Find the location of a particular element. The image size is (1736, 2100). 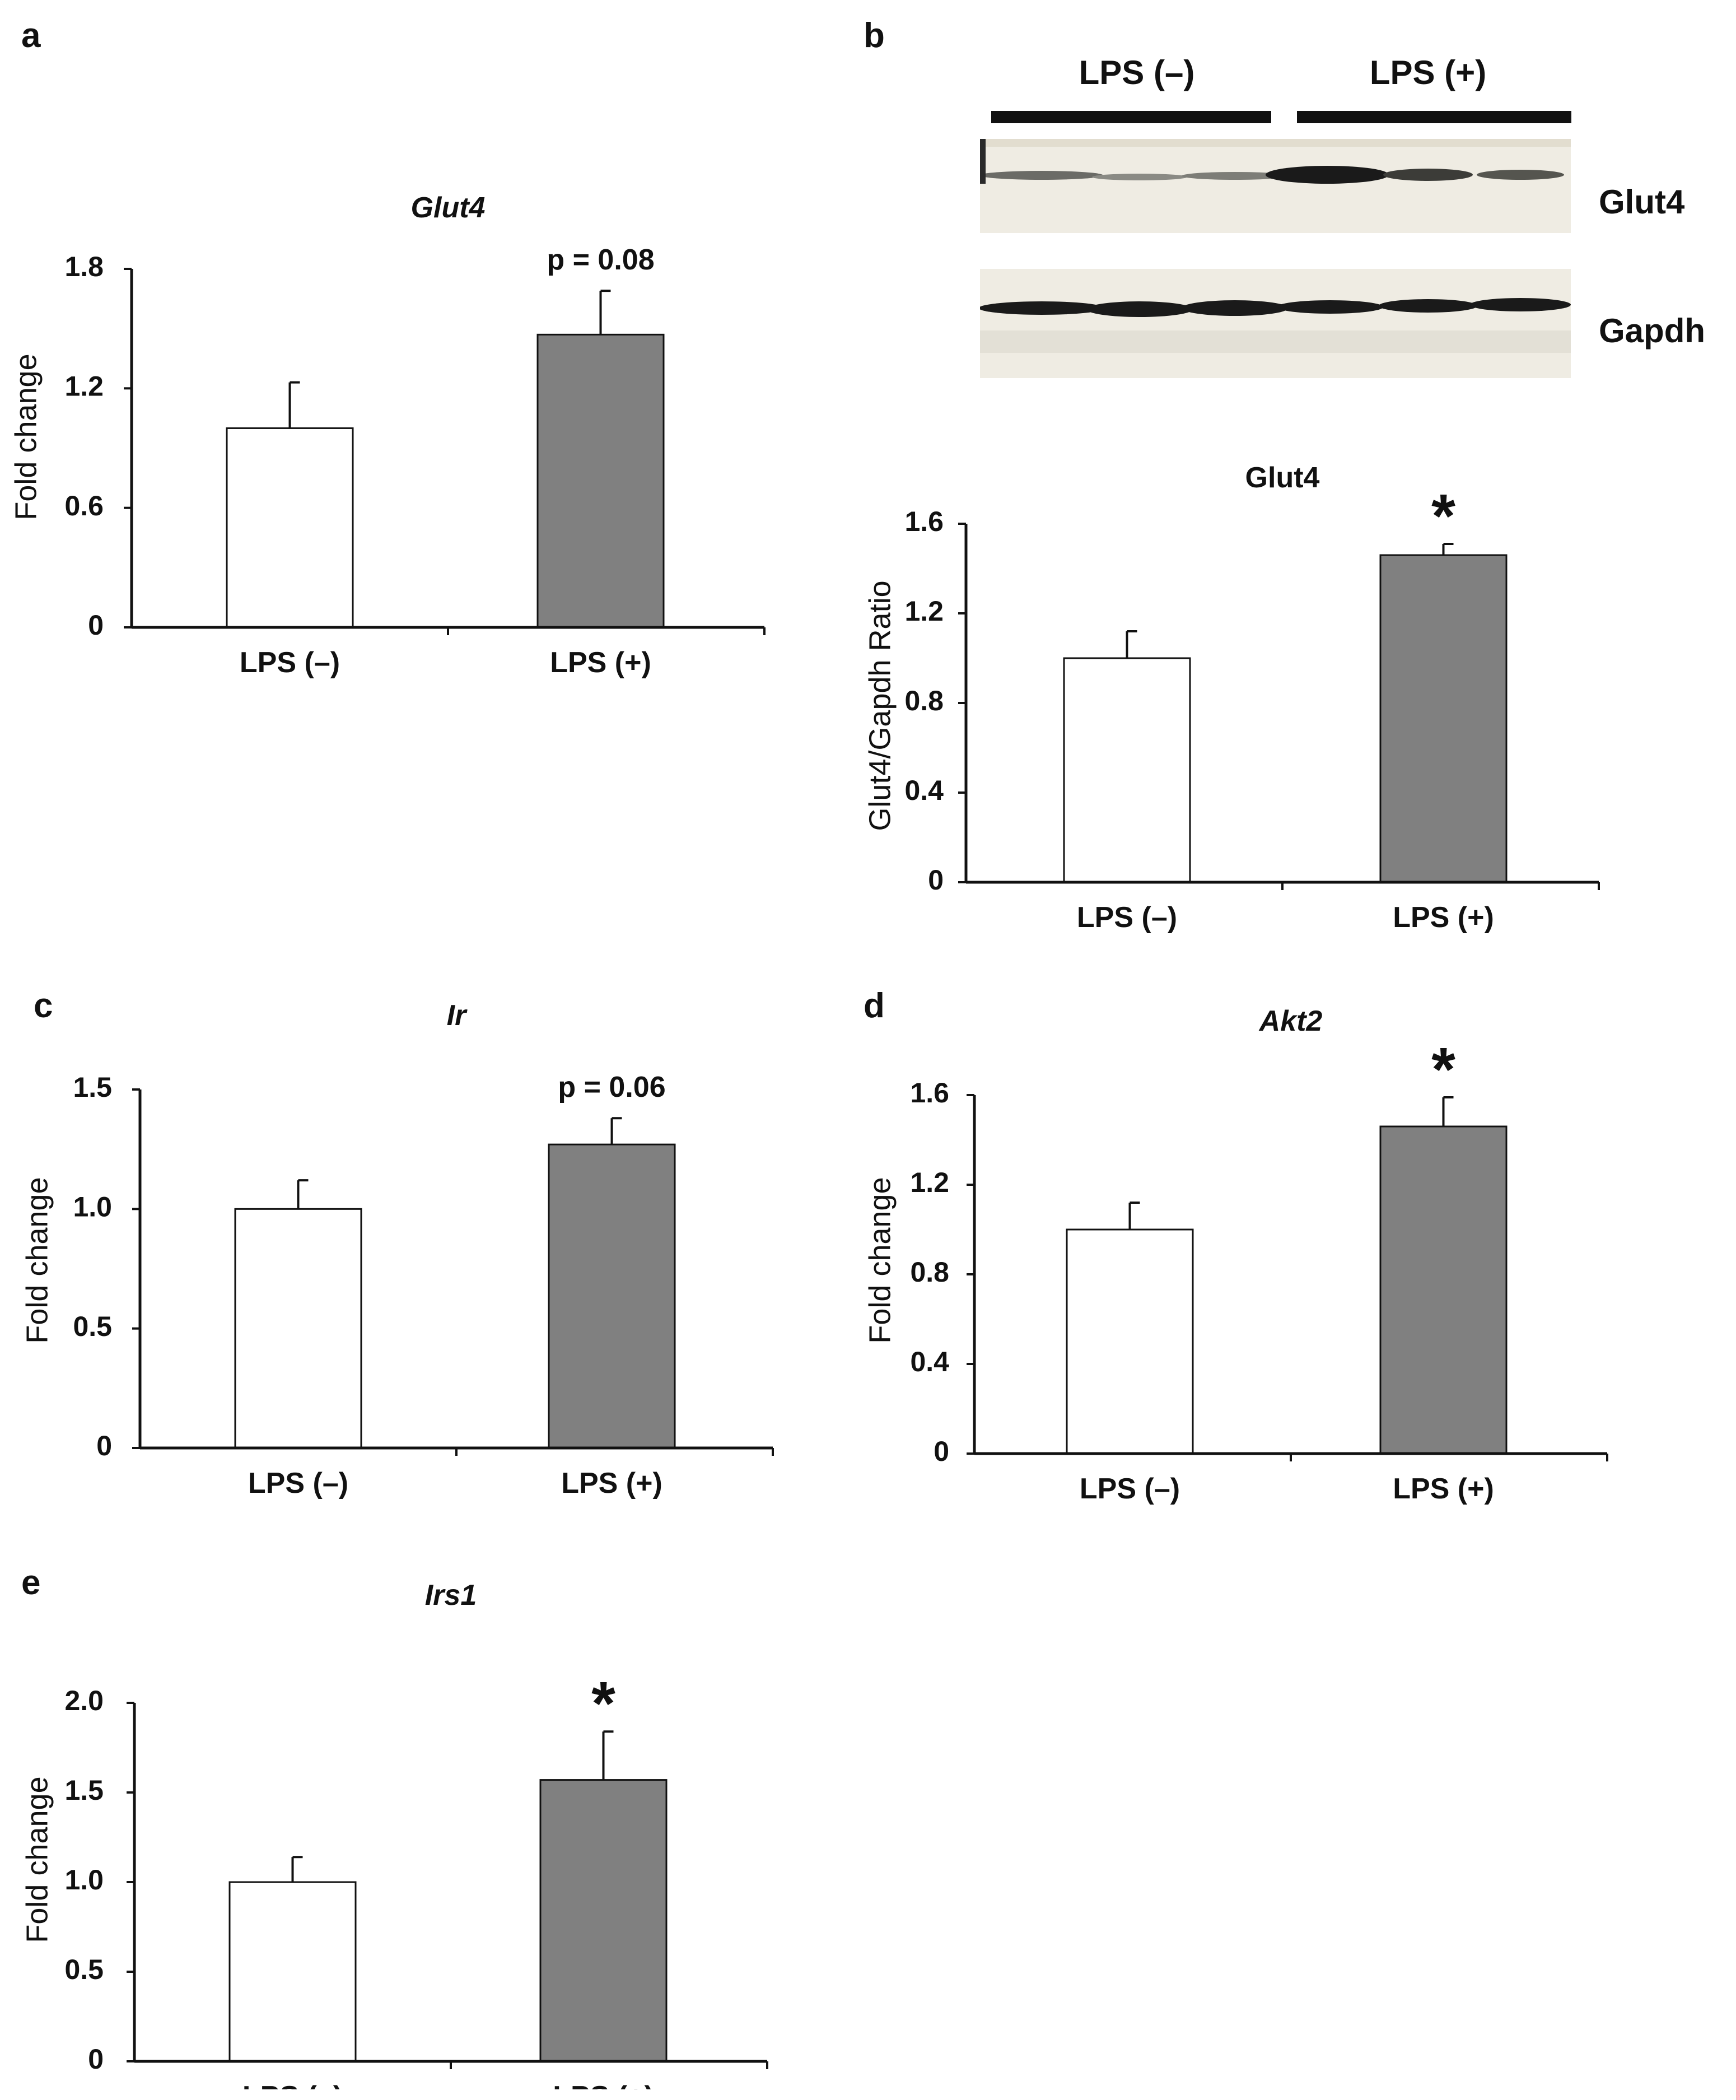

panel-letter-b: b is located at coordinates (875, 35).